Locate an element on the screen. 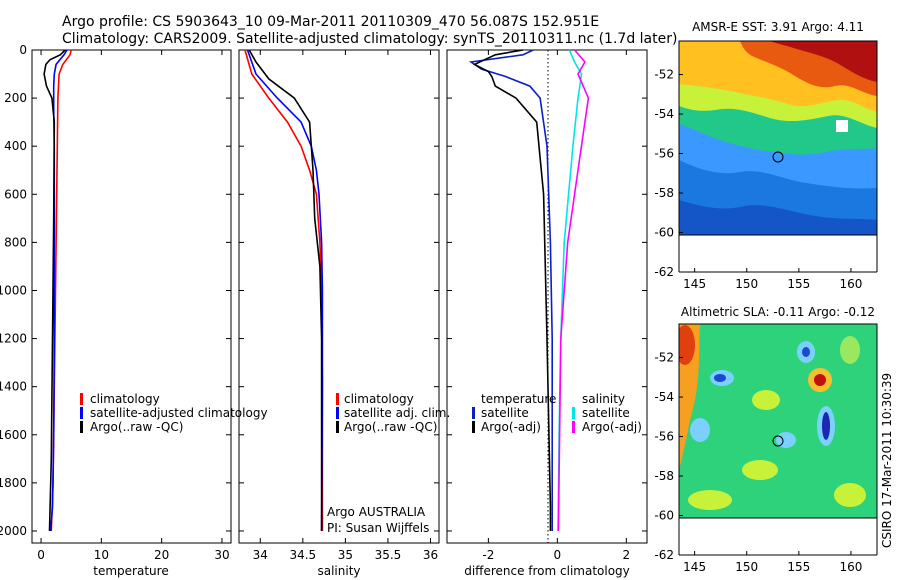  y-tick-label: 1600 is located at coordinates (13, 435).